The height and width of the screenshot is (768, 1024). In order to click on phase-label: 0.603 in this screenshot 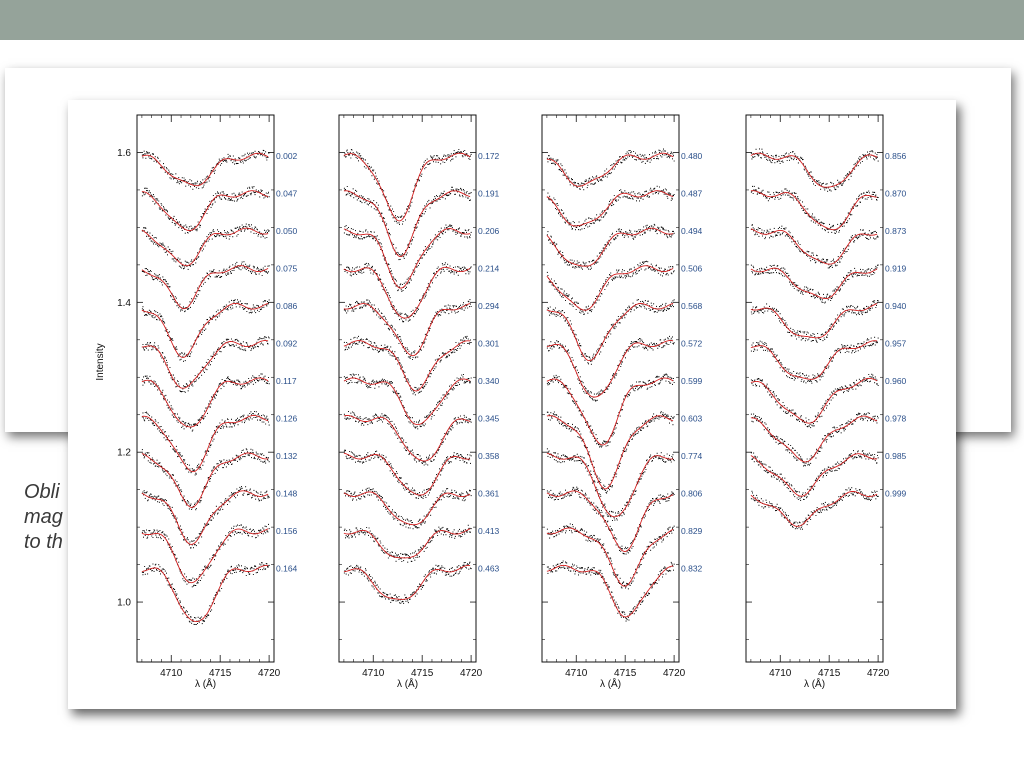, I will do `click(692, 418)`.